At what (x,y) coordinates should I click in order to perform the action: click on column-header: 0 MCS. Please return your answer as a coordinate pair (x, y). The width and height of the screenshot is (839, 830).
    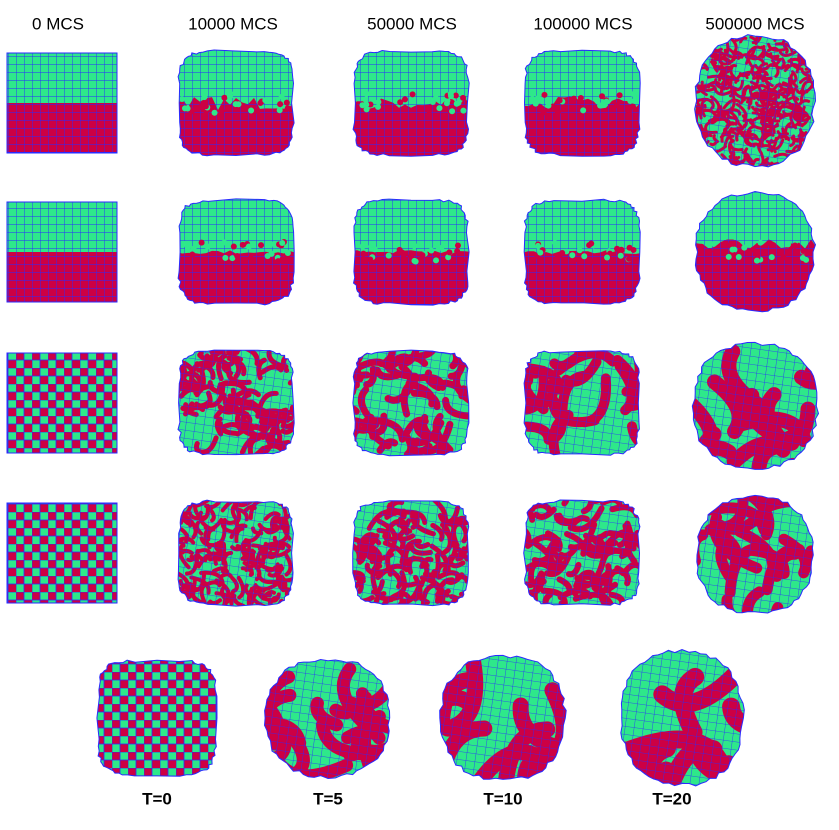
    Looking at the image, I should click on (58, 23).